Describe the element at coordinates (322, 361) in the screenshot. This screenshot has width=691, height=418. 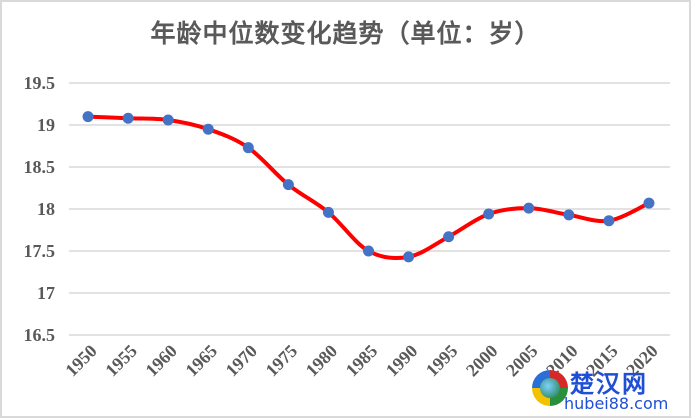
I see `x-tick-label: 1980` at that location.